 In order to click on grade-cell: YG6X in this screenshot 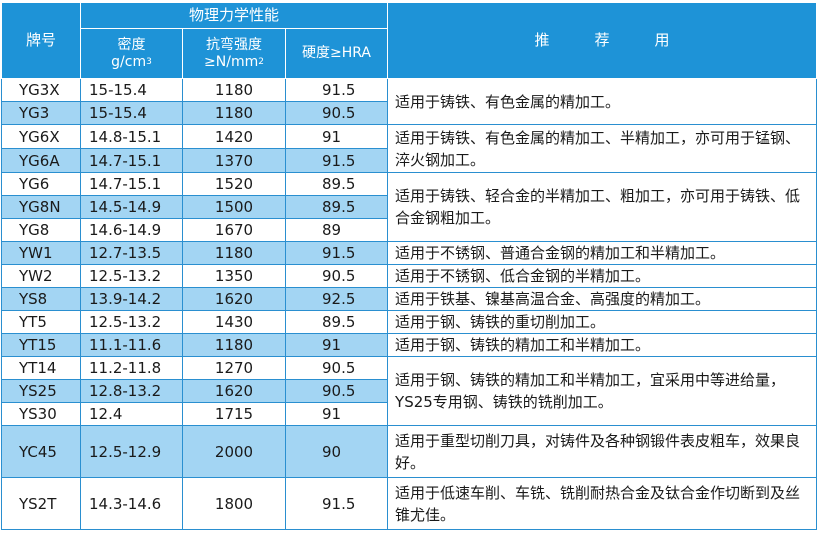, I will do `click(41, 136)`.